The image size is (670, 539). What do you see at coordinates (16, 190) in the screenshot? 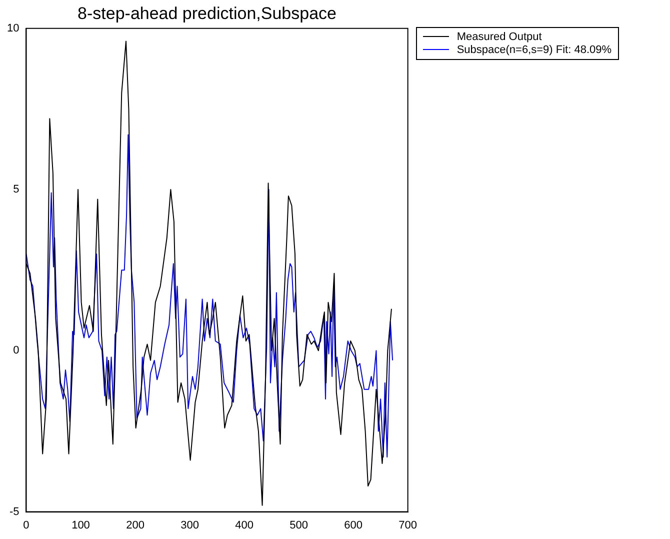
I see `y-tick-label: 5` at bounding box center [16, 190].